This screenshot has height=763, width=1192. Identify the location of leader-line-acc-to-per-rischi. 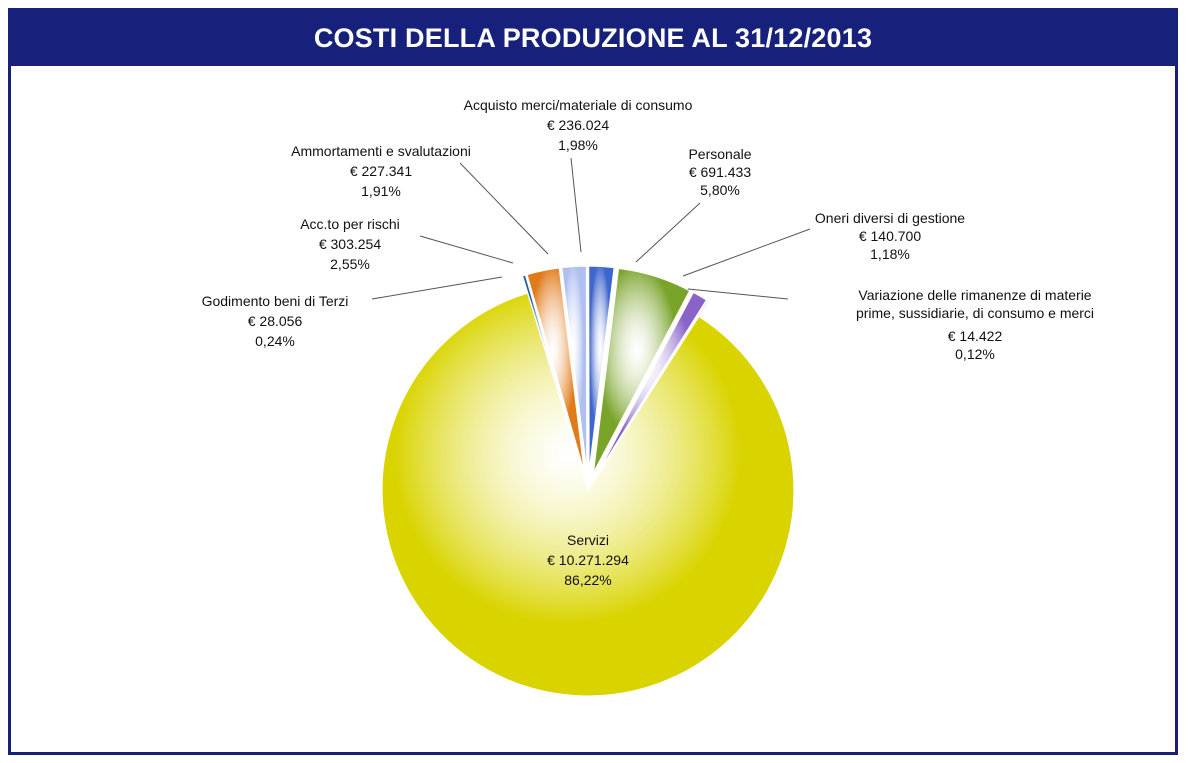
(466, 249).